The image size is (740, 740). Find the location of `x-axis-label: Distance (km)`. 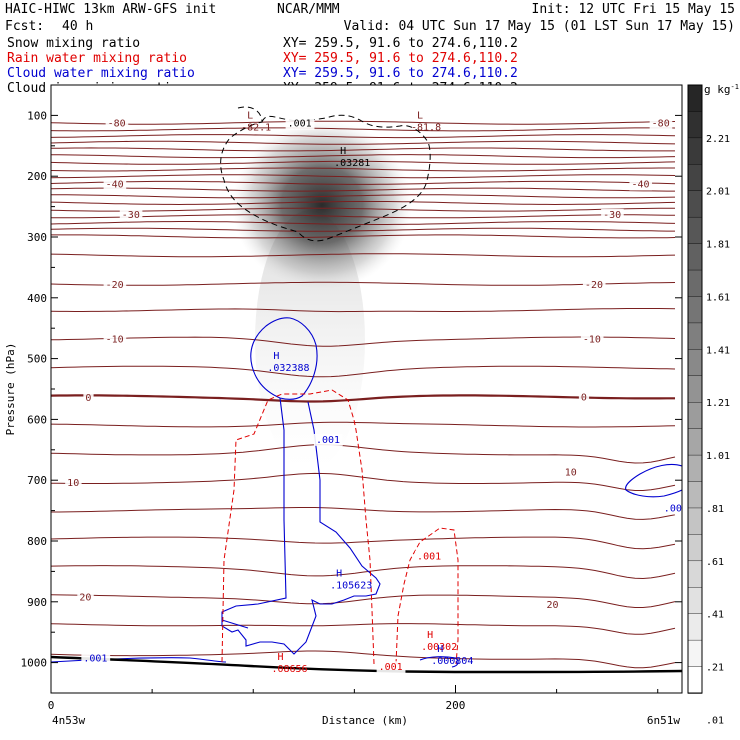

x-axis-label: Distance (km) is located at coordinates (365, 720).